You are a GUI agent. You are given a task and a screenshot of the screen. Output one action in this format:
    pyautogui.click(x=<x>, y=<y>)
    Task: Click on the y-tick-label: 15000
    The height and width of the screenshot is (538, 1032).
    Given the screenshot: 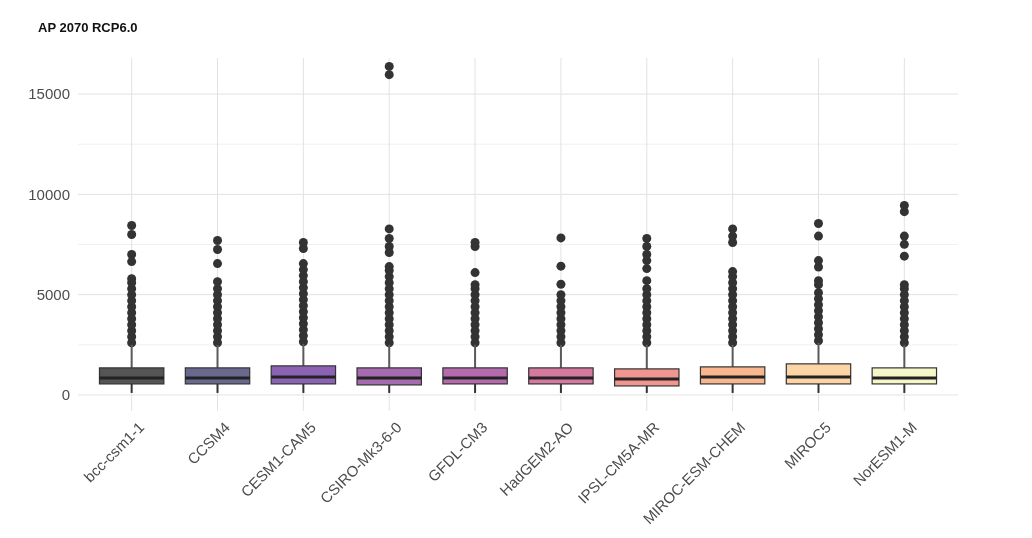 What is the action you would take?
    pyautogui.click(x=49, y=94)
    